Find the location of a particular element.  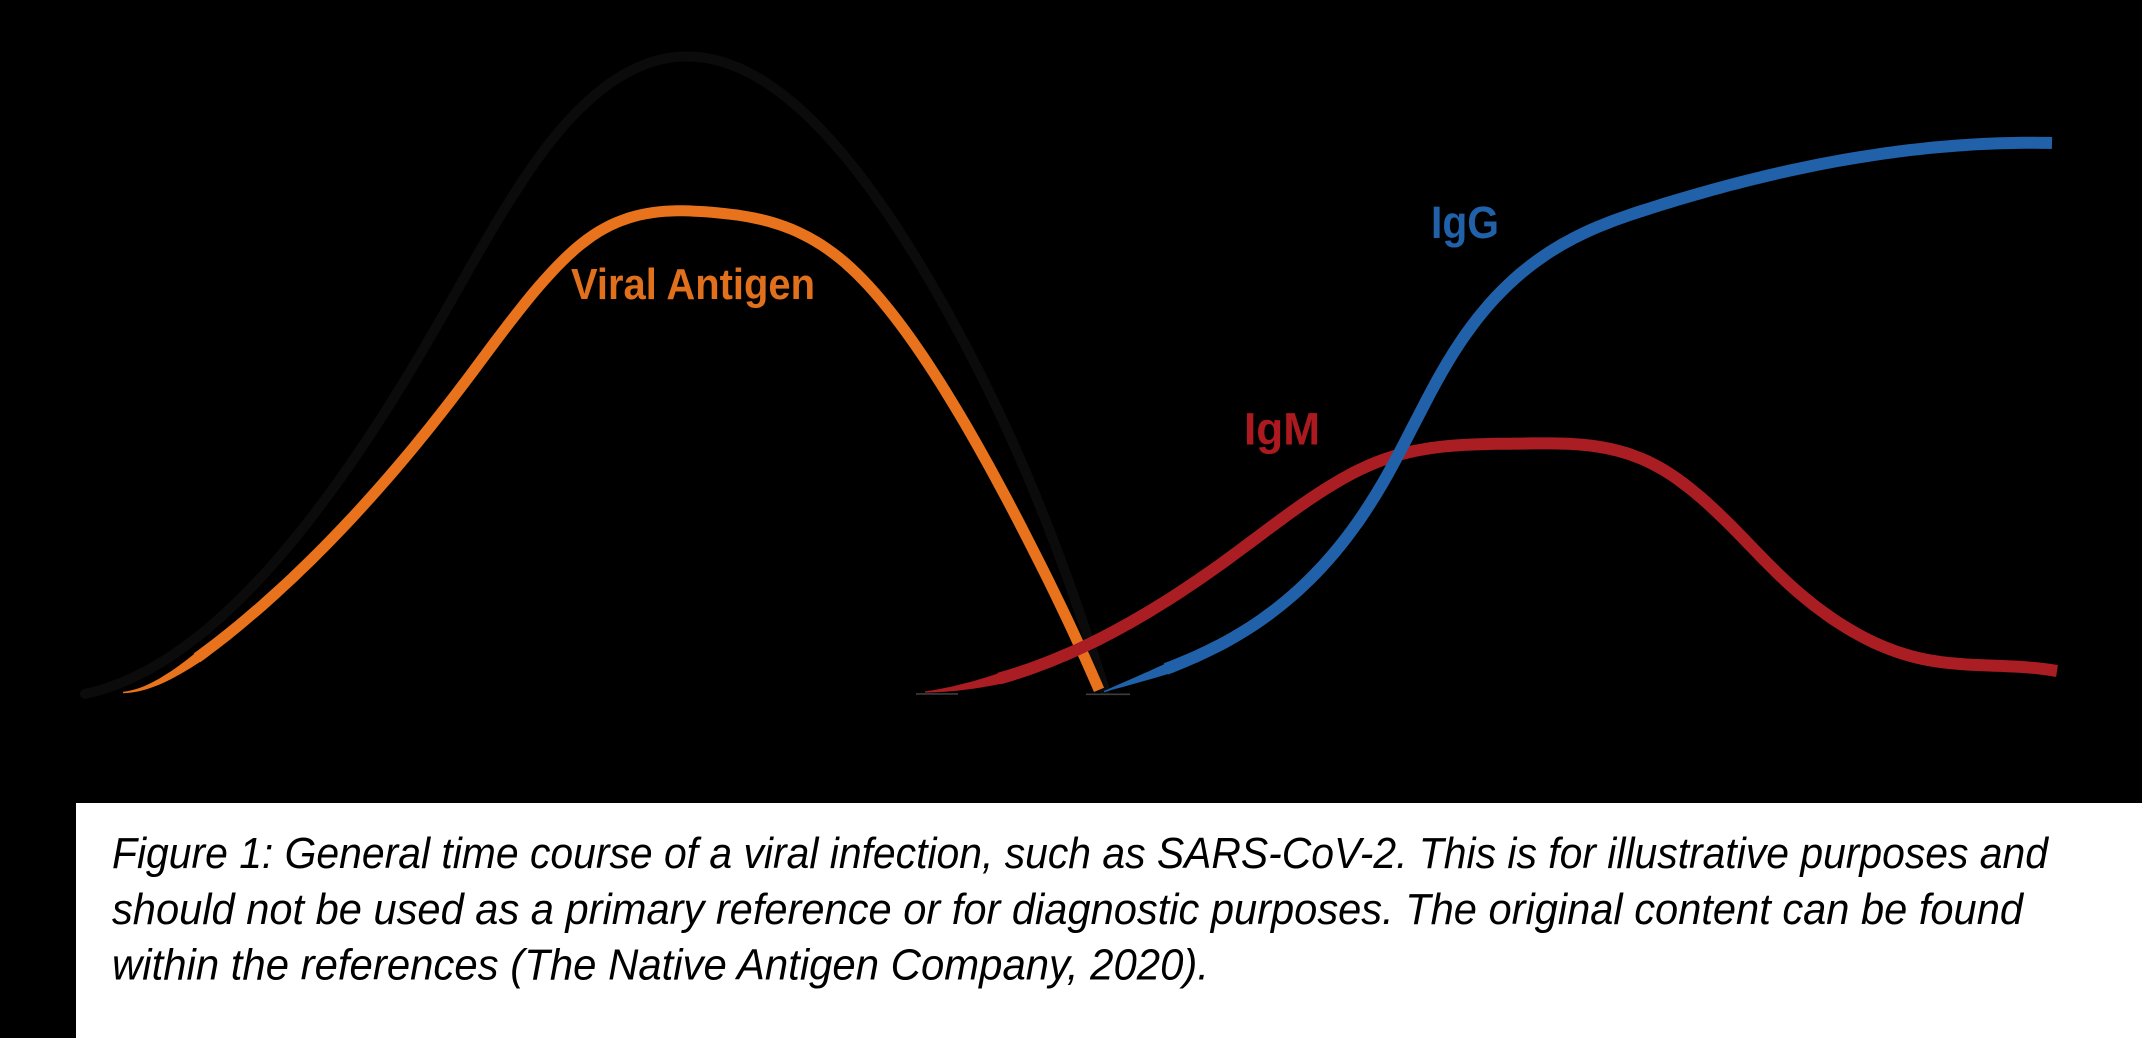

svg-text: IgG is located at coordinates (1465, 222).